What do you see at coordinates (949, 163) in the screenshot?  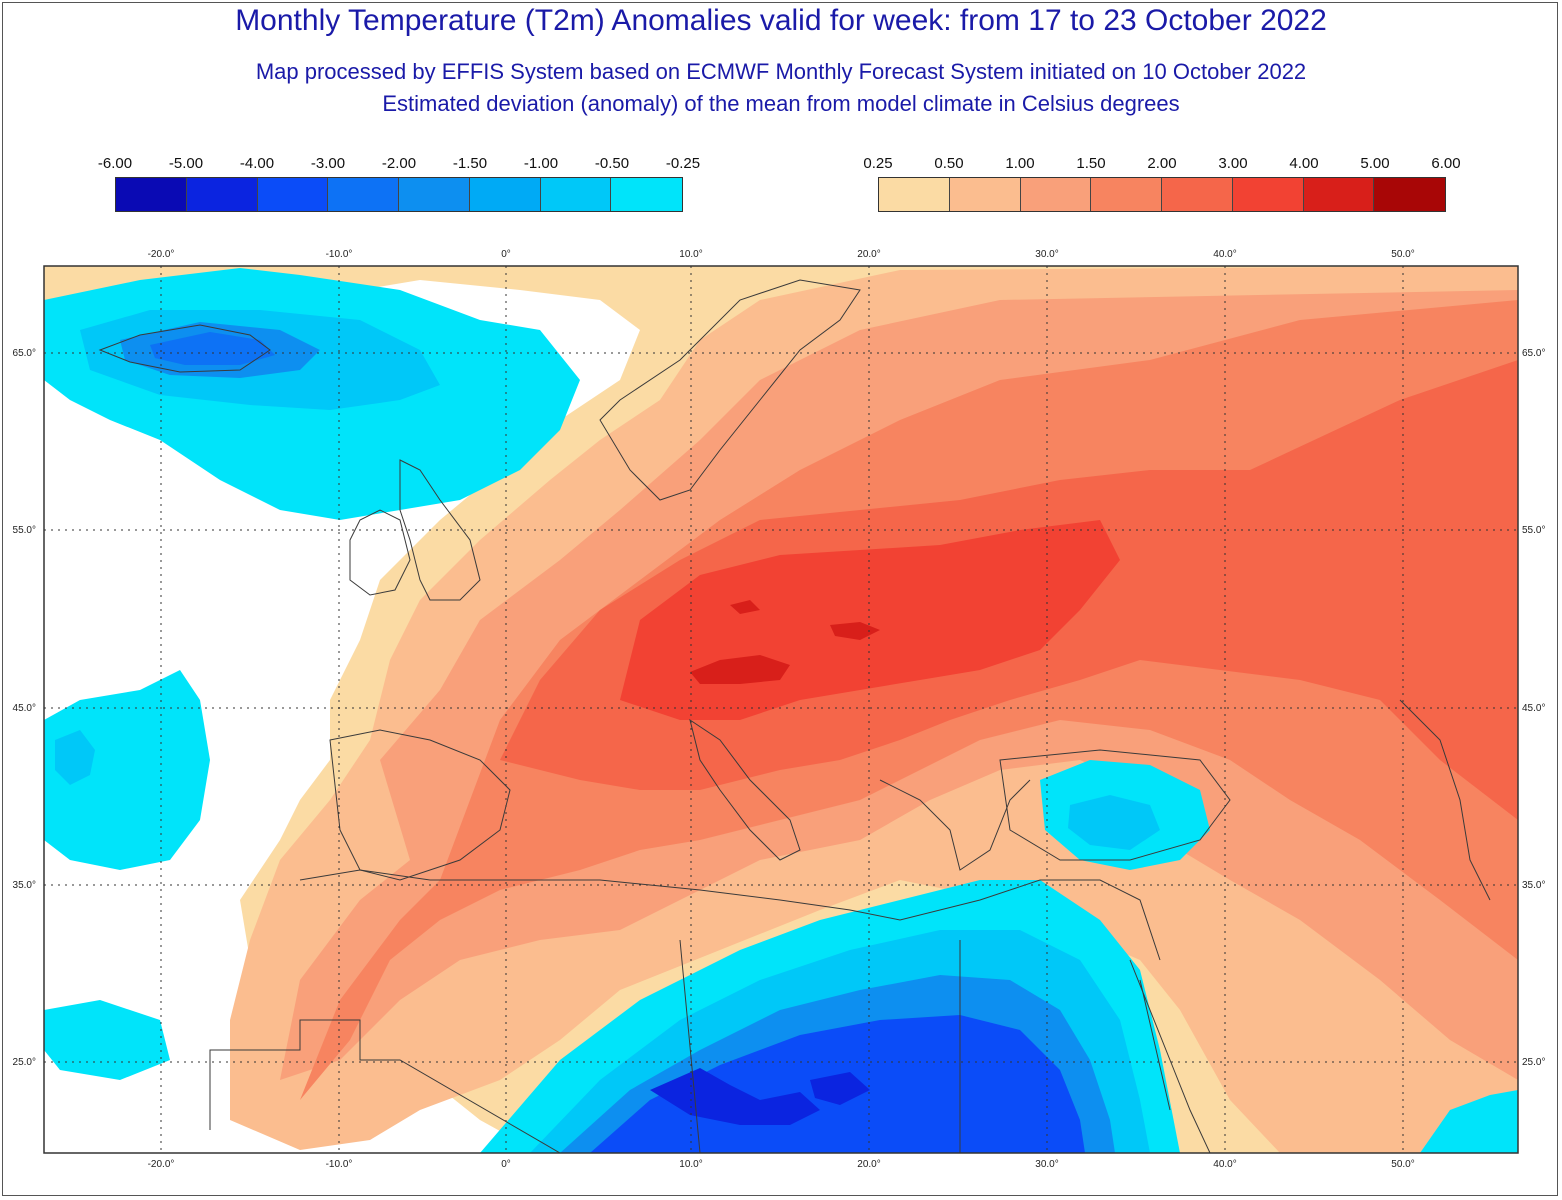 I see `legend-pos-label-1: 0.50` at bounding box center [949, 163].